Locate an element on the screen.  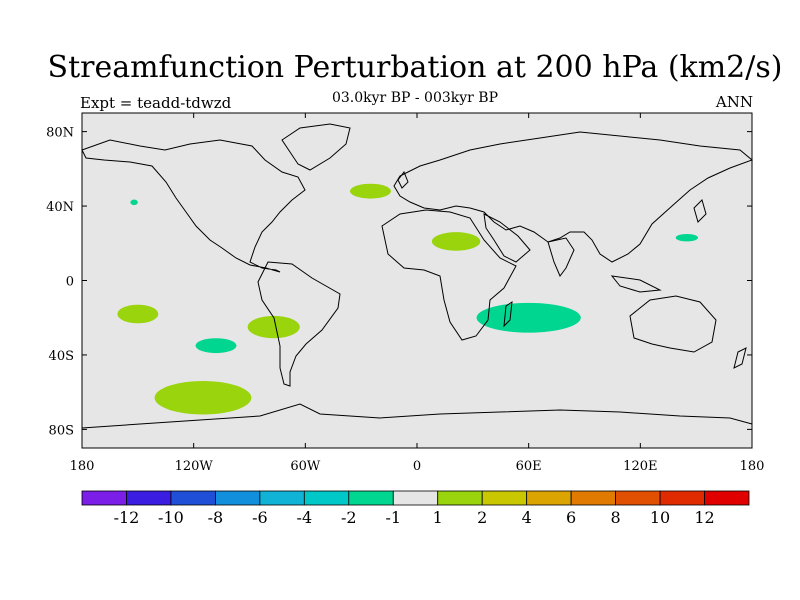
colorbar-label: 2 is located at coordinates (482, 517).